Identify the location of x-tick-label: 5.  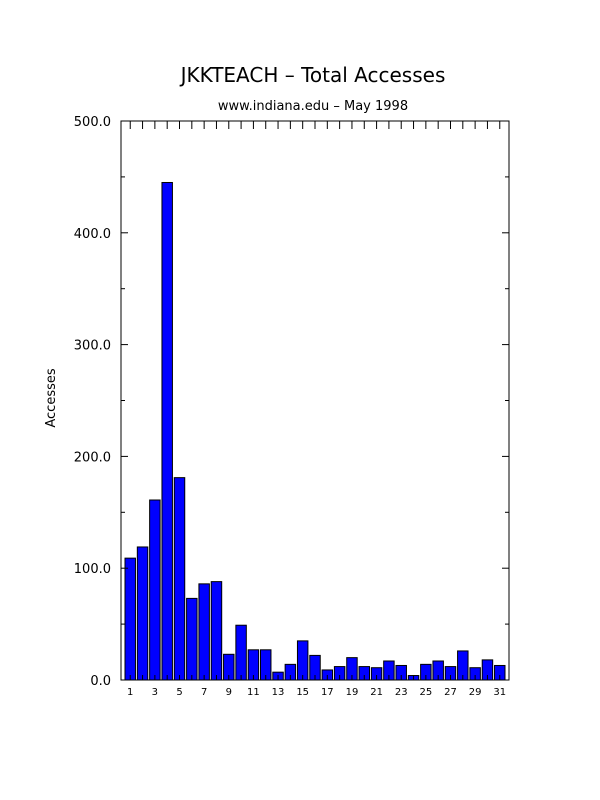
(179, 692).